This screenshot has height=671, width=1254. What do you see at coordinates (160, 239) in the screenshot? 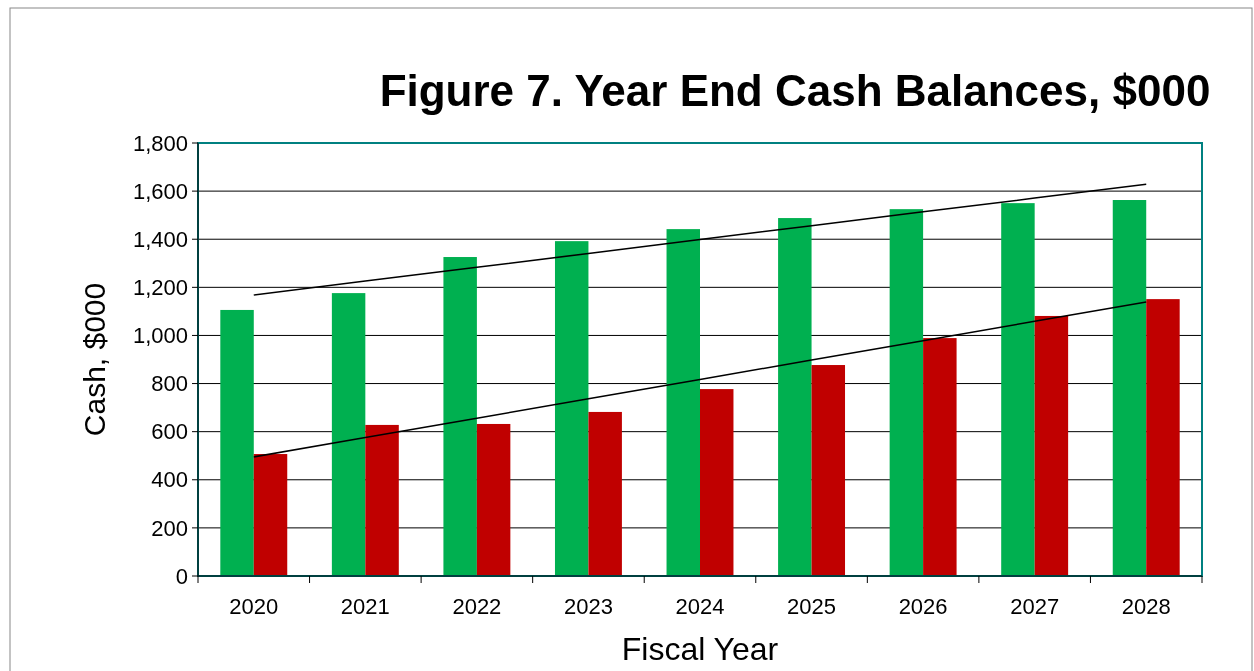
I see `y-tick-label: 1,400` at bounding box center [160, 239].